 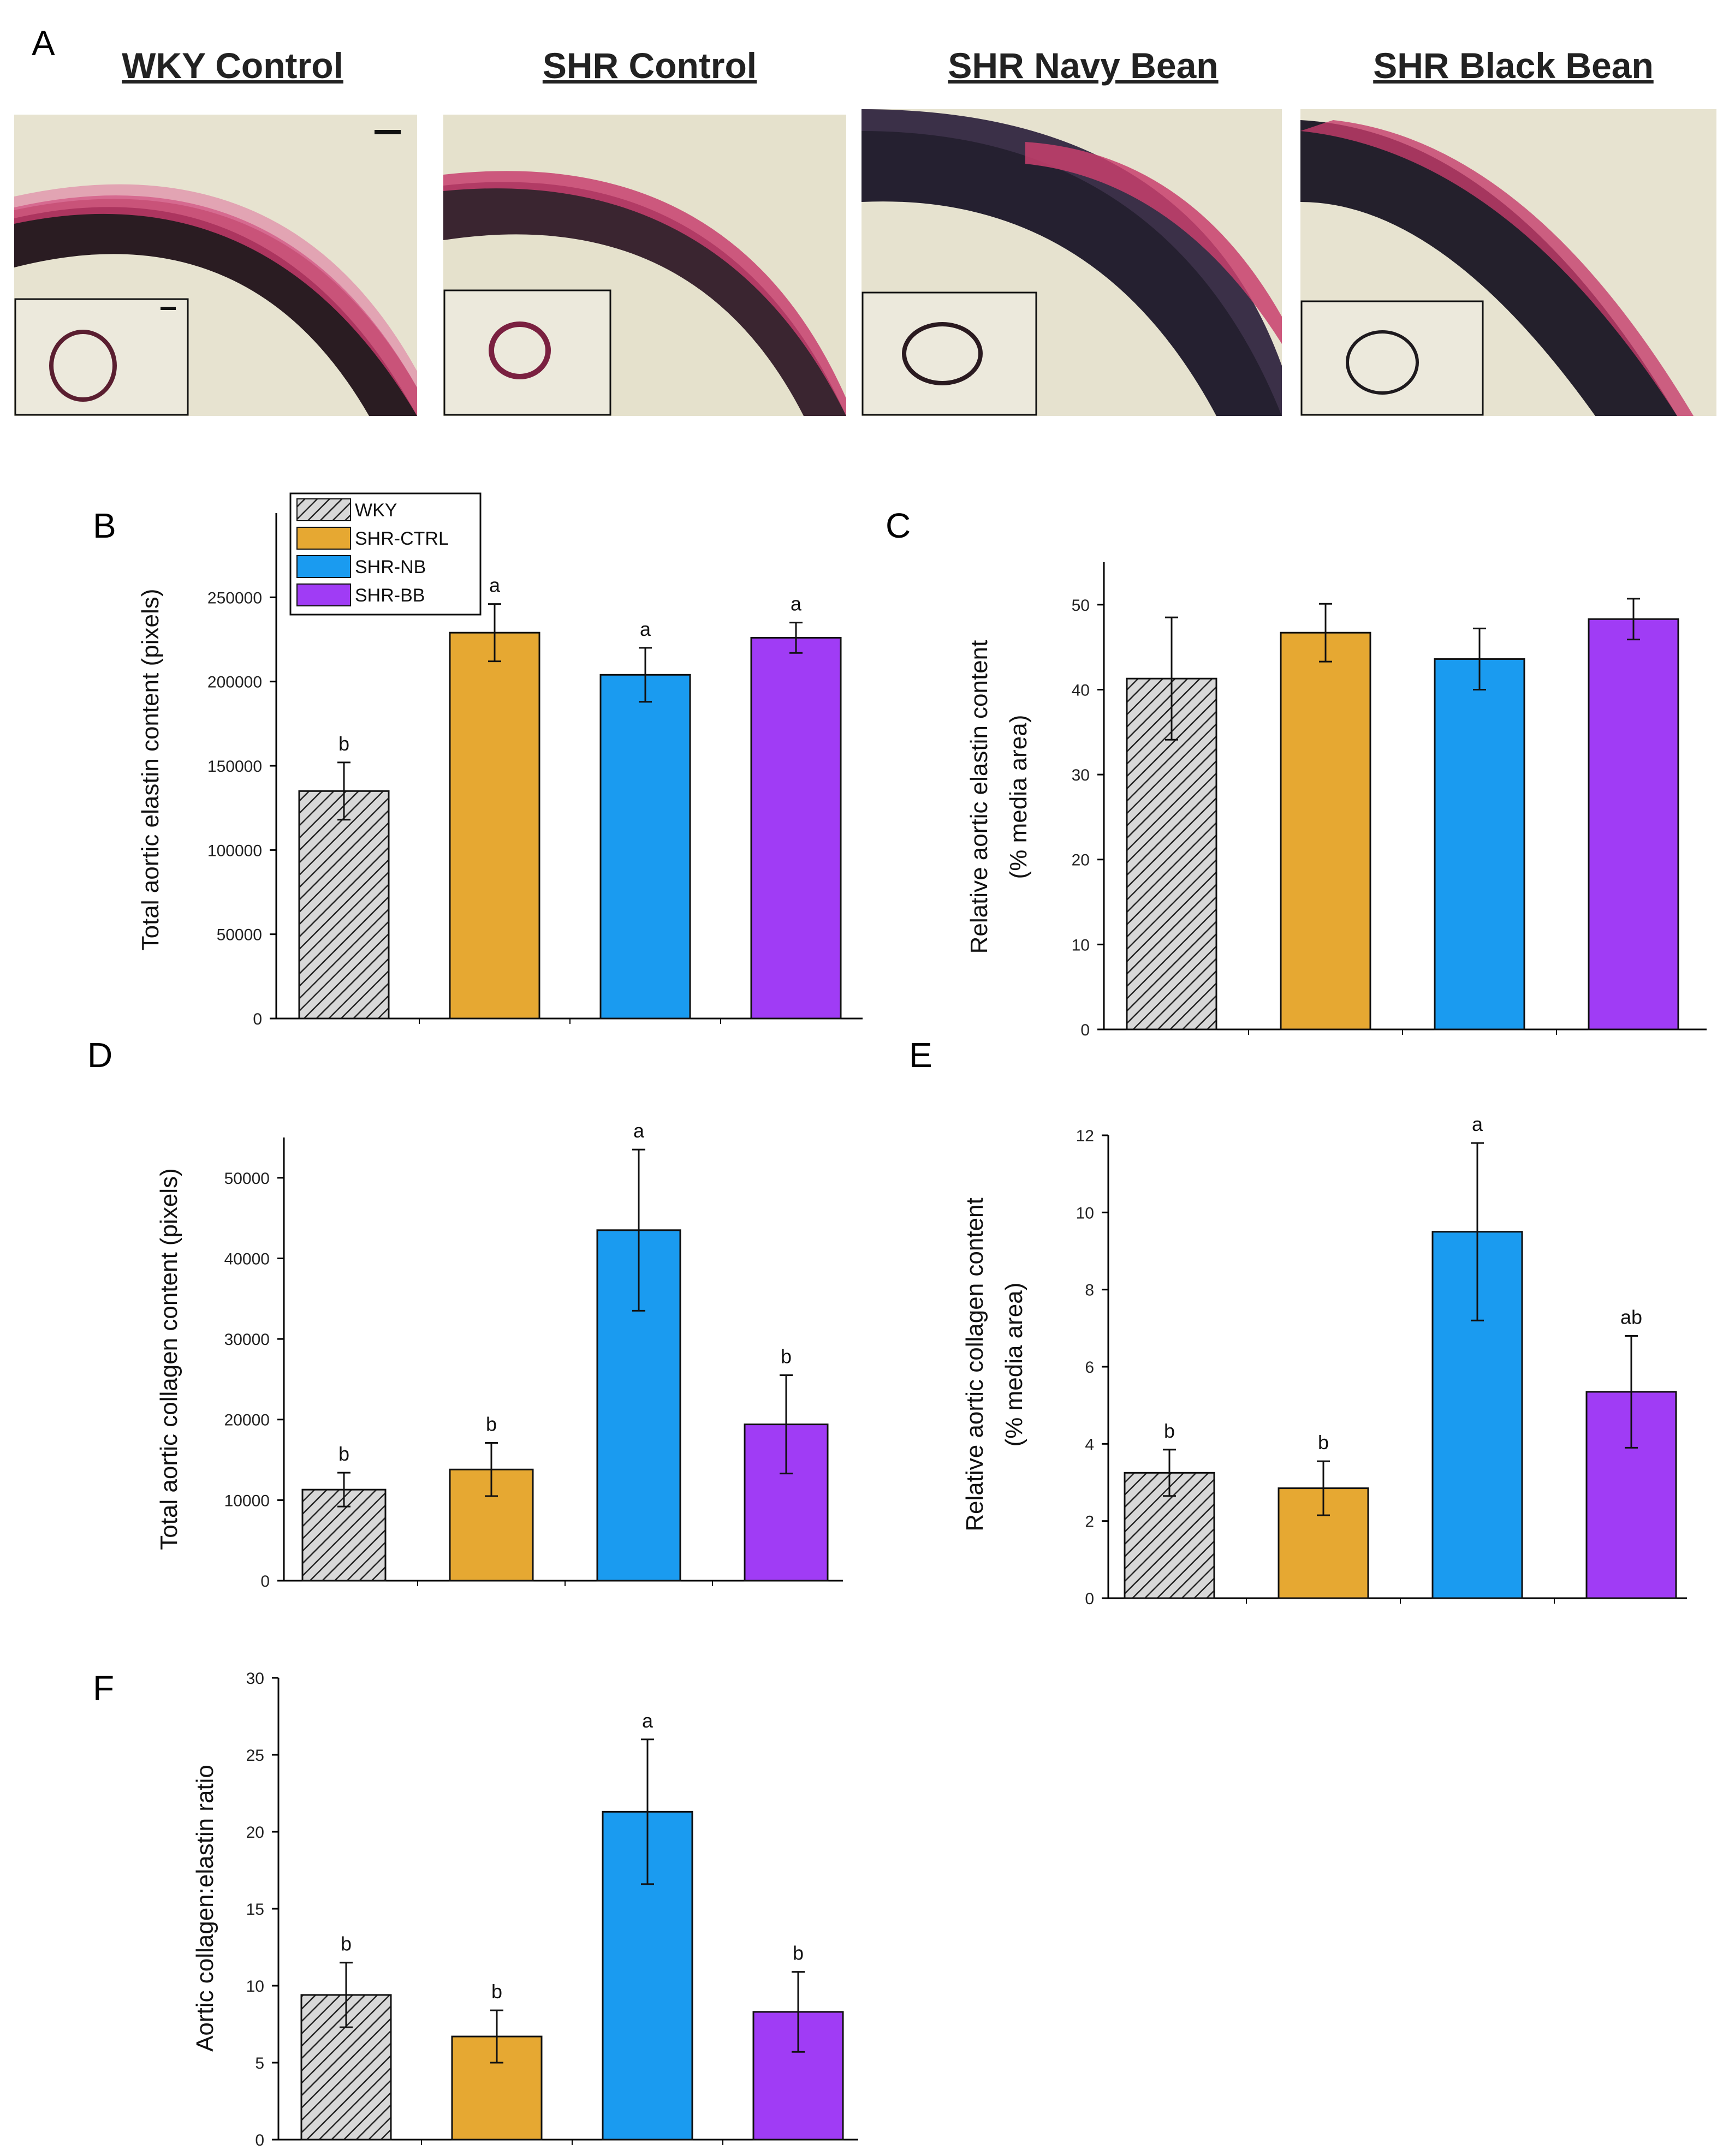 What do you see at coordinates (1508, 262) in the screenshot?
I see `micrograph-shr-black-bean` at bounding box center [1508, 262].